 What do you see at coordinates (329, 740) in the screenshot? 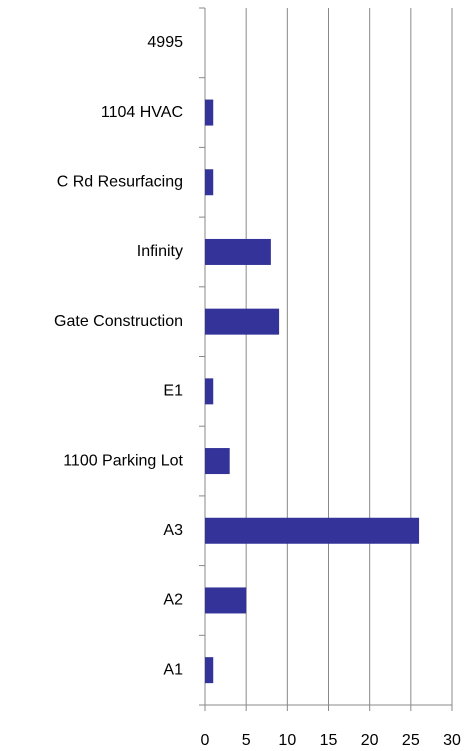
I see `x-tick-label: 15` at bounding box center [329, 740].